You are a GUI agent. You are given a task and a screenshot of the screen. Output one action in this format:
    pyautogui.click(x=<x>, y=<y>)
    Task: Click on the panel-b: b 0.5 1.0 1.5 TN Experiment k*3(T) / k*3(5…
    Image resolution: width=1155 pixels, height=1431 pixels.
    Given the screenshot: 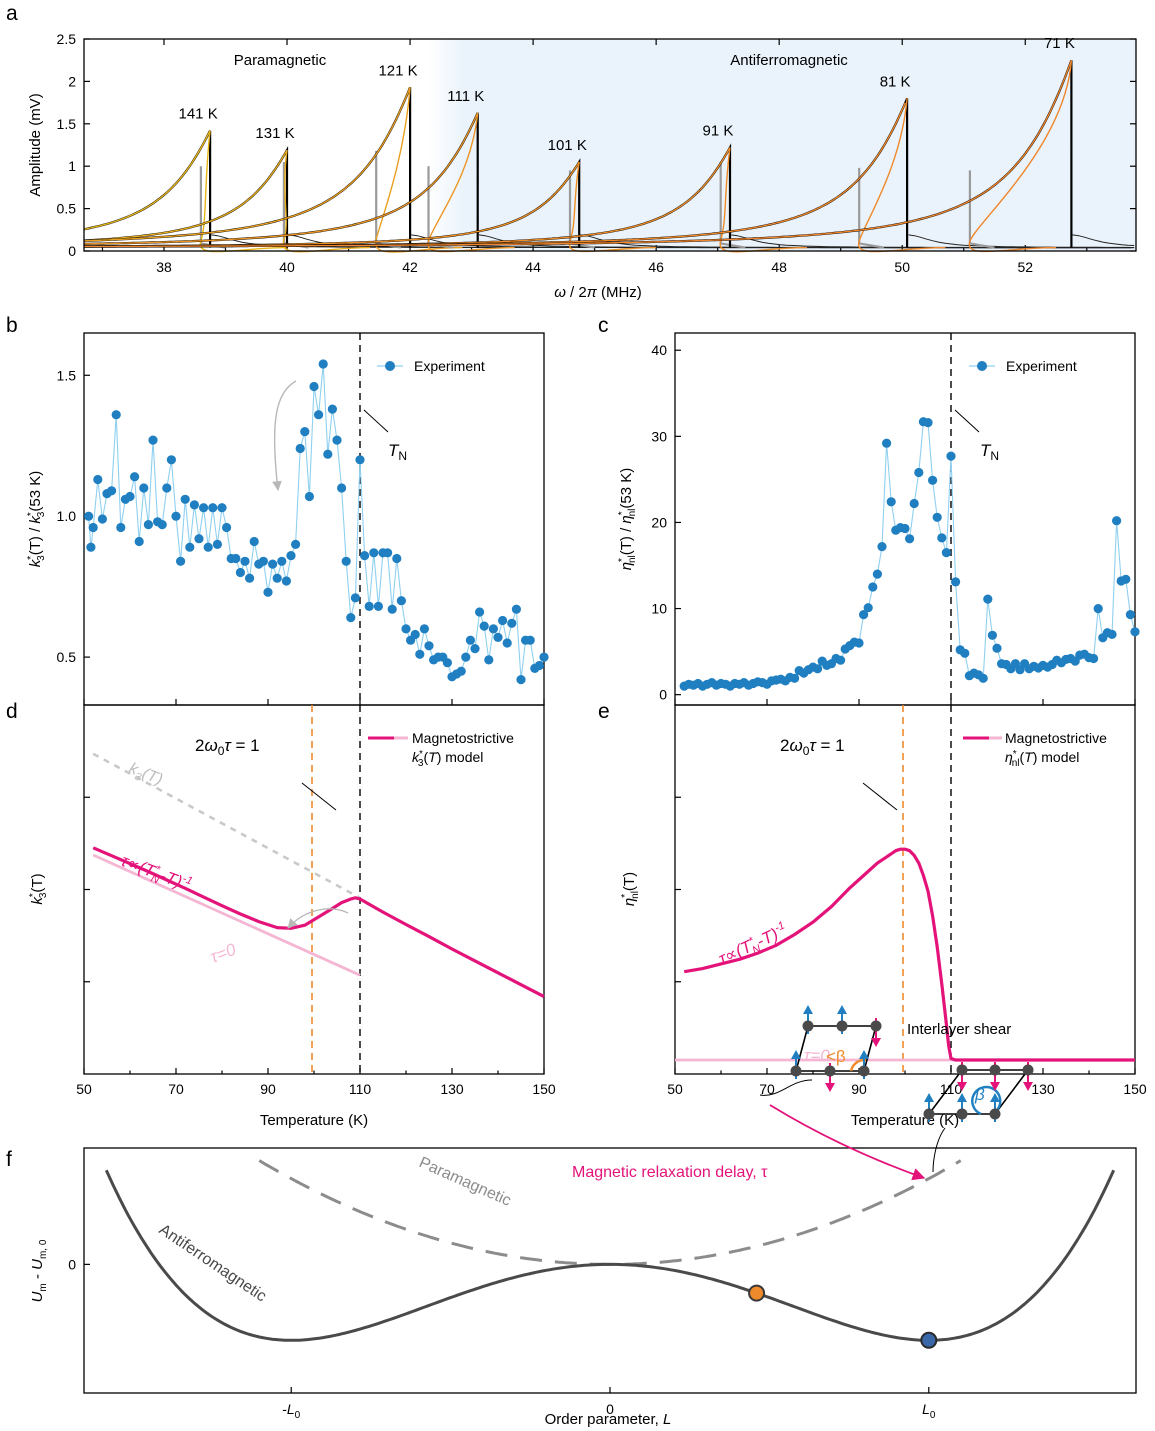 What is the action you would take?
    pyautogui.click(x=277, y=510)
    